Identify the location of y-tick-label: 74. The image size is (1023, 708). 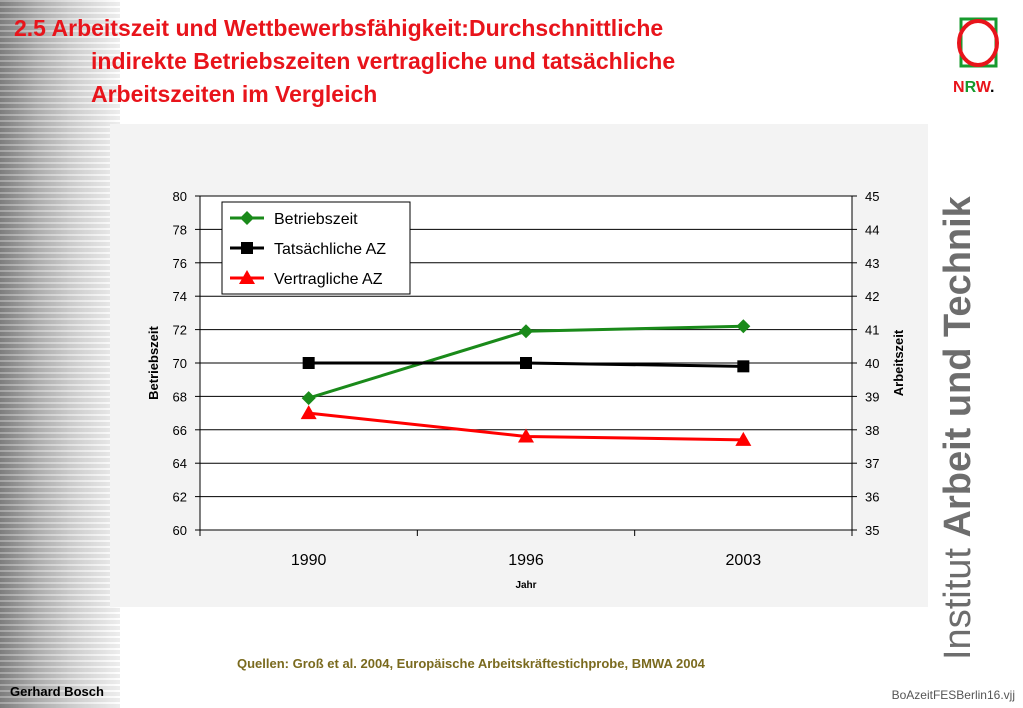
(180, 296).